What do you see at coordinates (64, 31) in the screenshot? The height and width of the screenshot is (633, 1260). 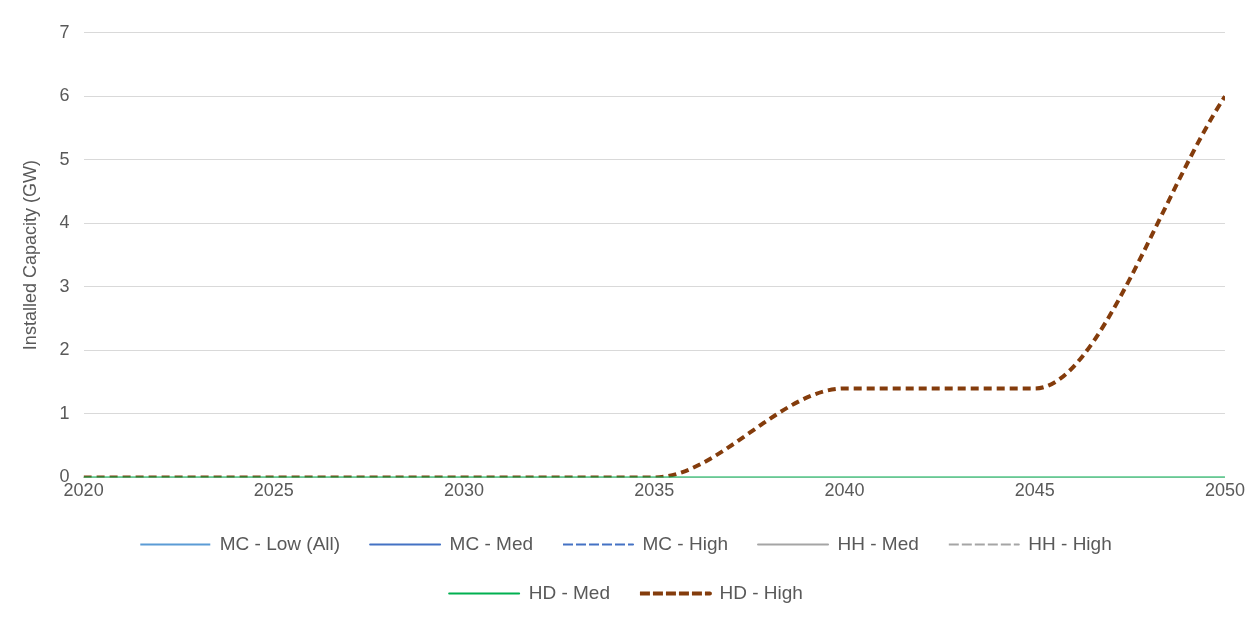 I see `y-tick-label: 7` at bounding box center [64, 31].